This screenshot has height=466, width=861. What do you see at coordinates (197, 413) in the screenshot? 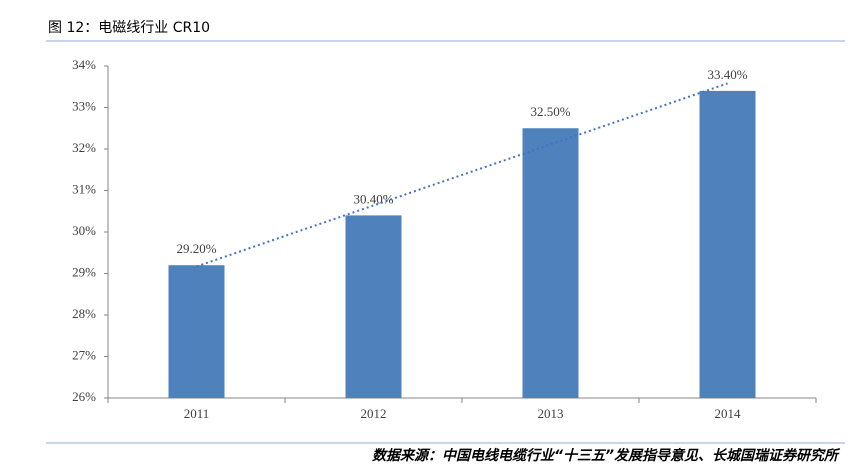
I see `x-tick-label: 2011` at bounding box center [197, 413].